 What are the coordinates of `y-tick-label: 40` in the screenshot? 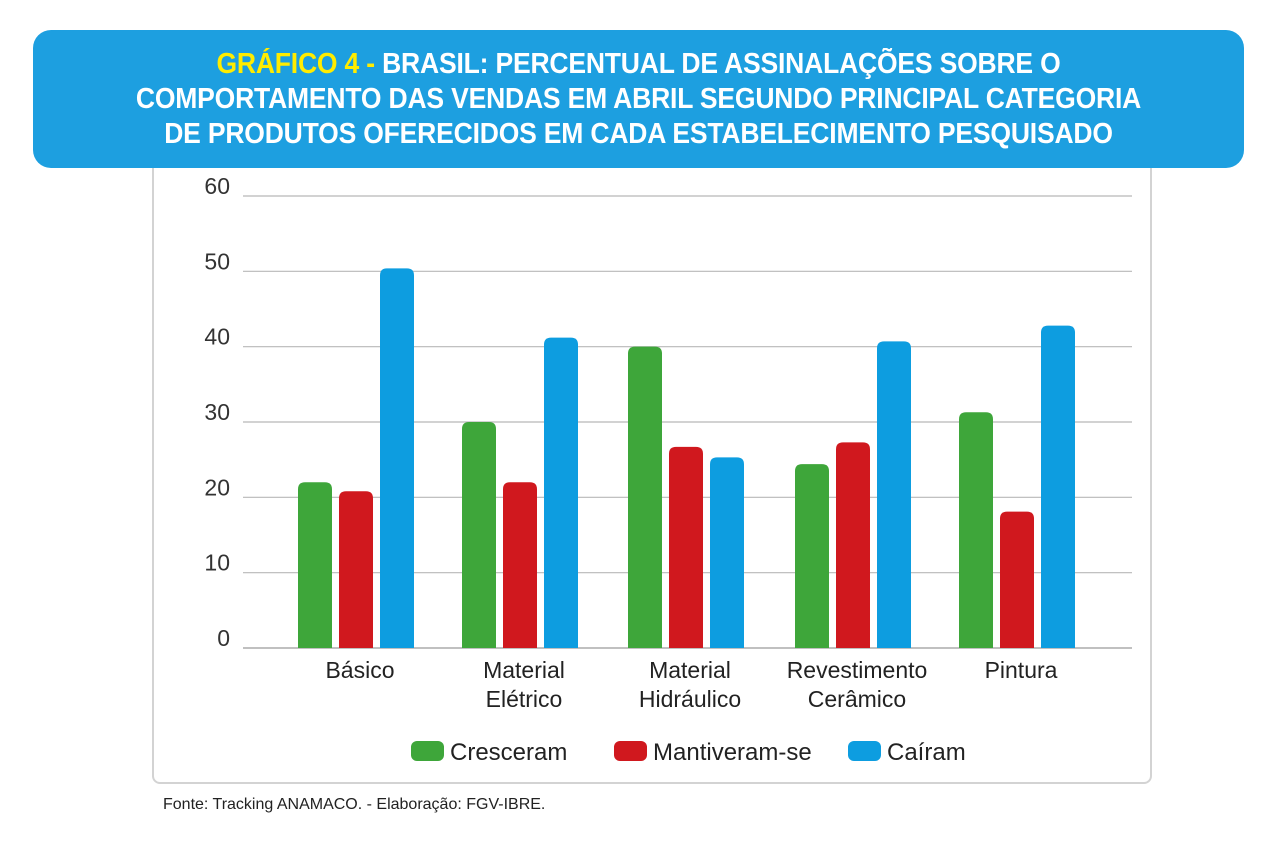 It's located at (217, 337).